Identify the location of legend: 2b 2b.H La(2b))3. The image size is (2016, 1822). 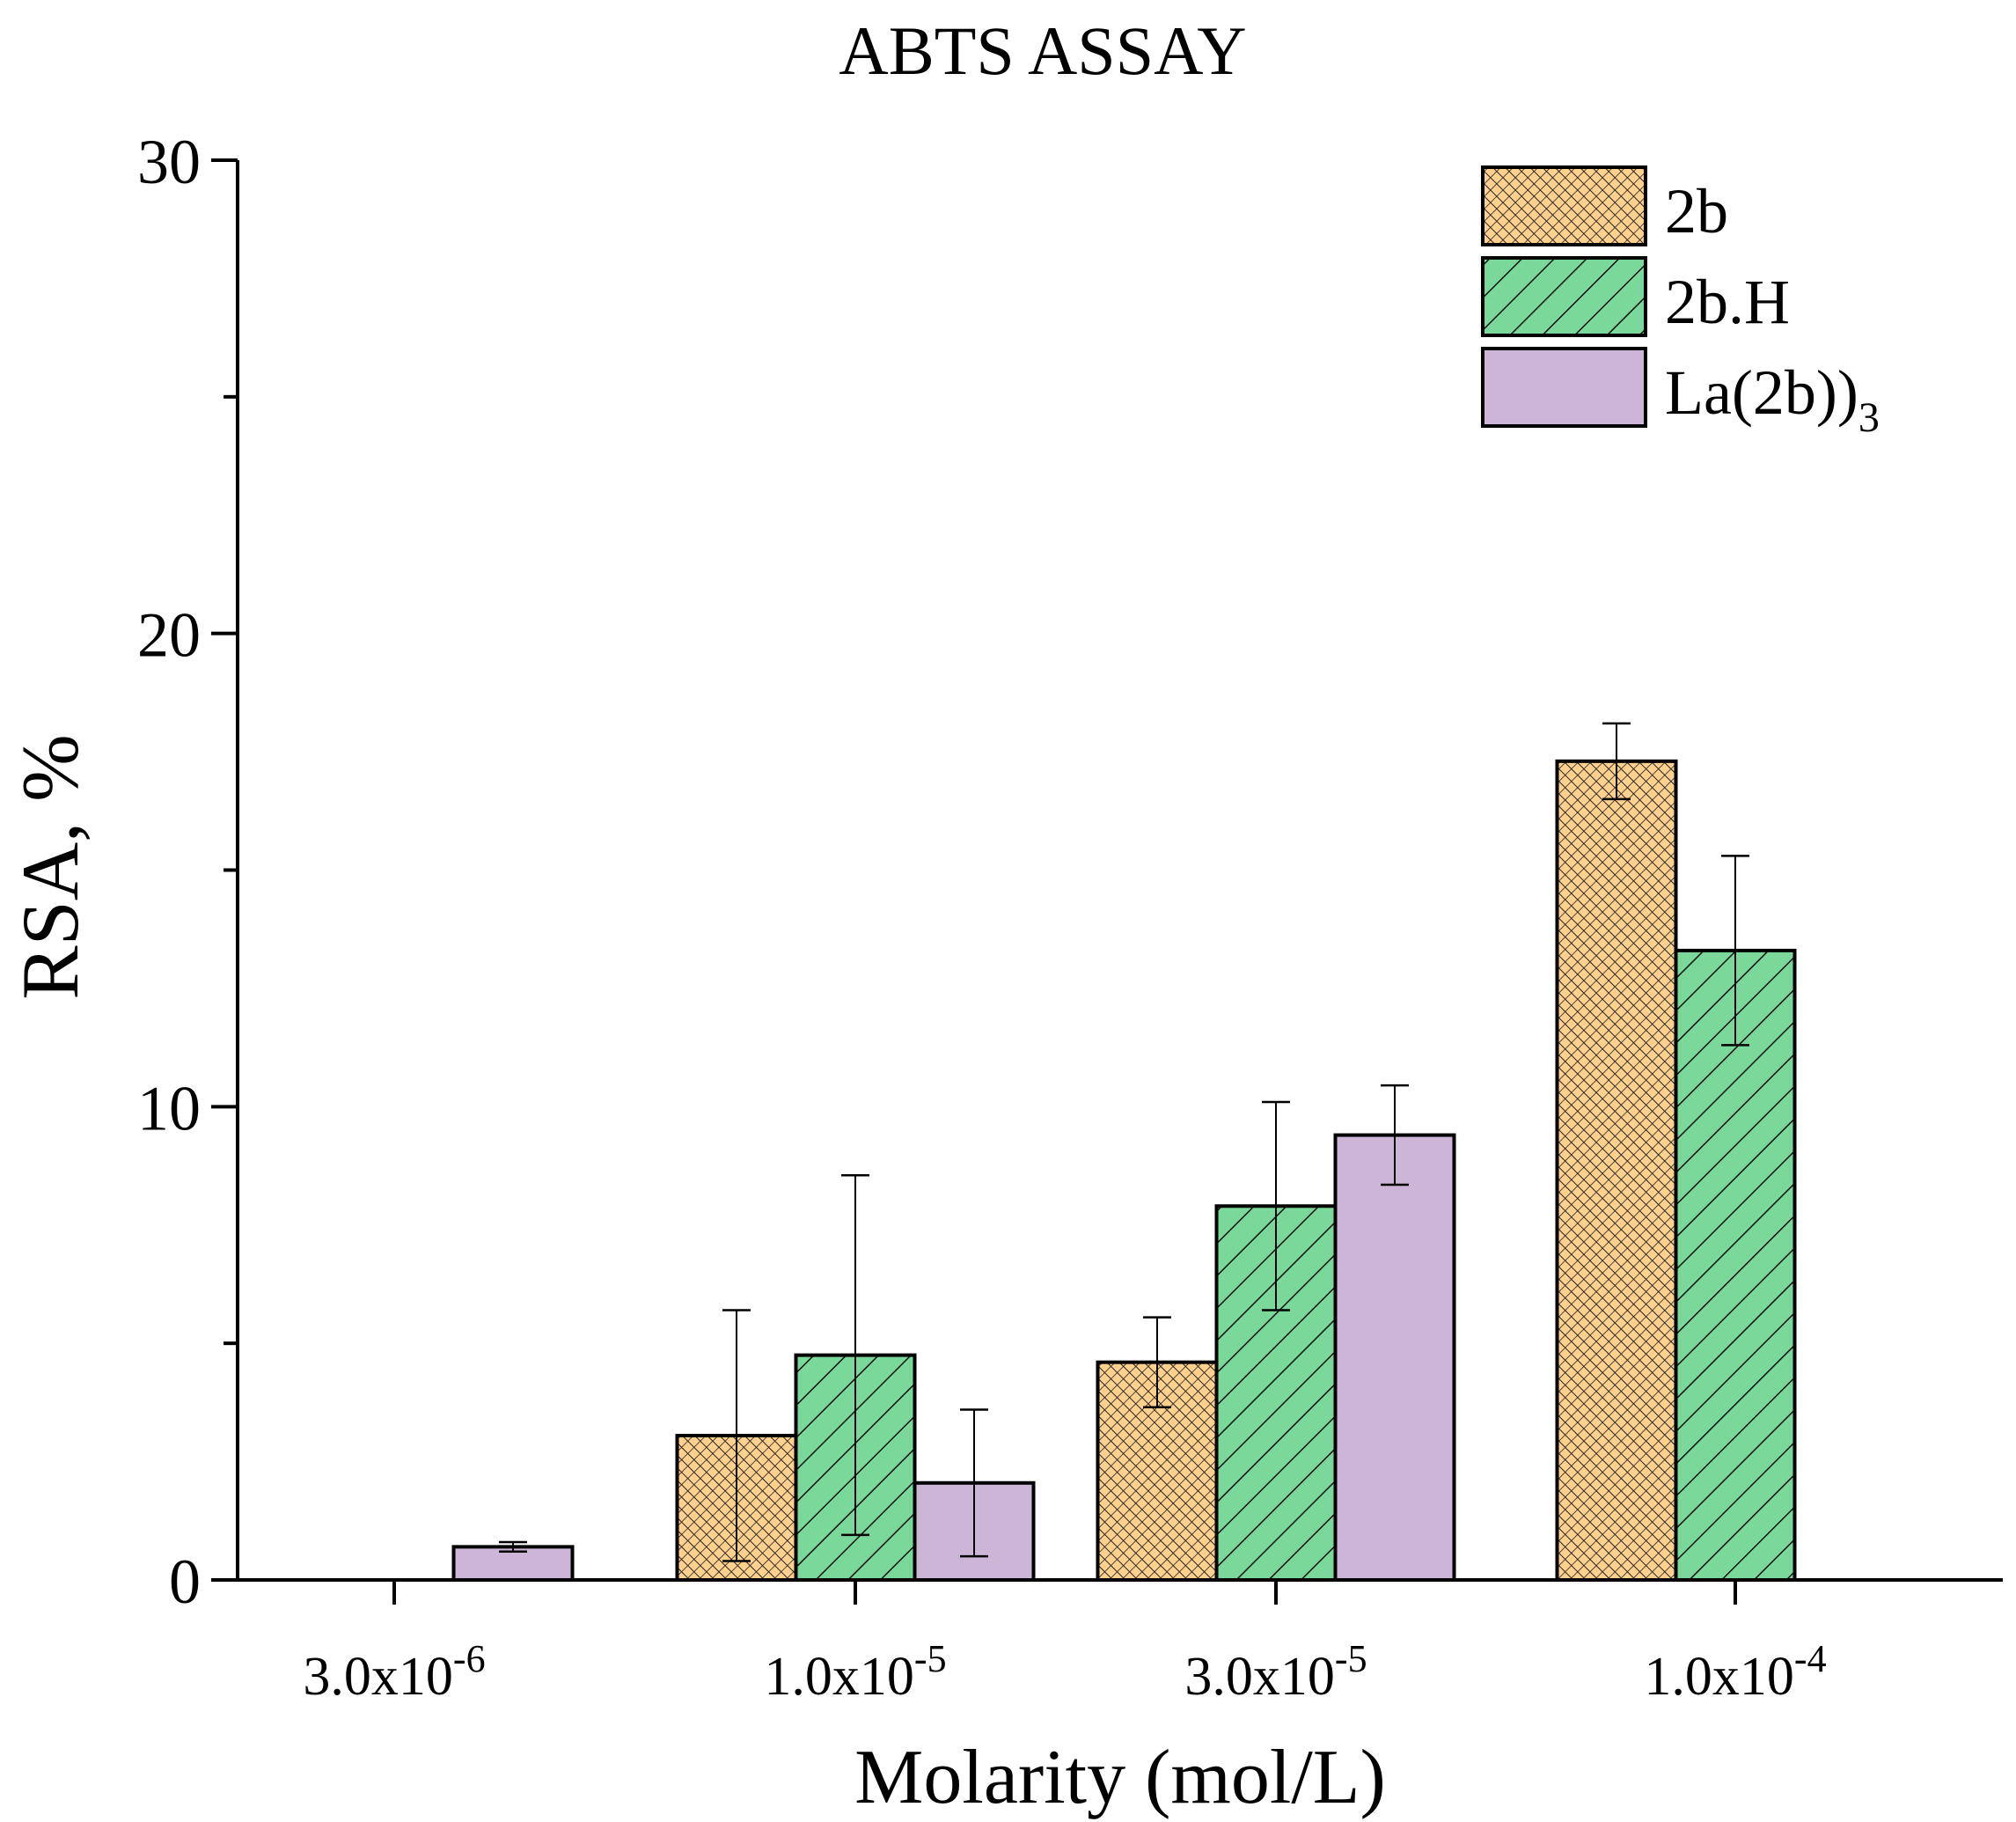
(1681, 303).